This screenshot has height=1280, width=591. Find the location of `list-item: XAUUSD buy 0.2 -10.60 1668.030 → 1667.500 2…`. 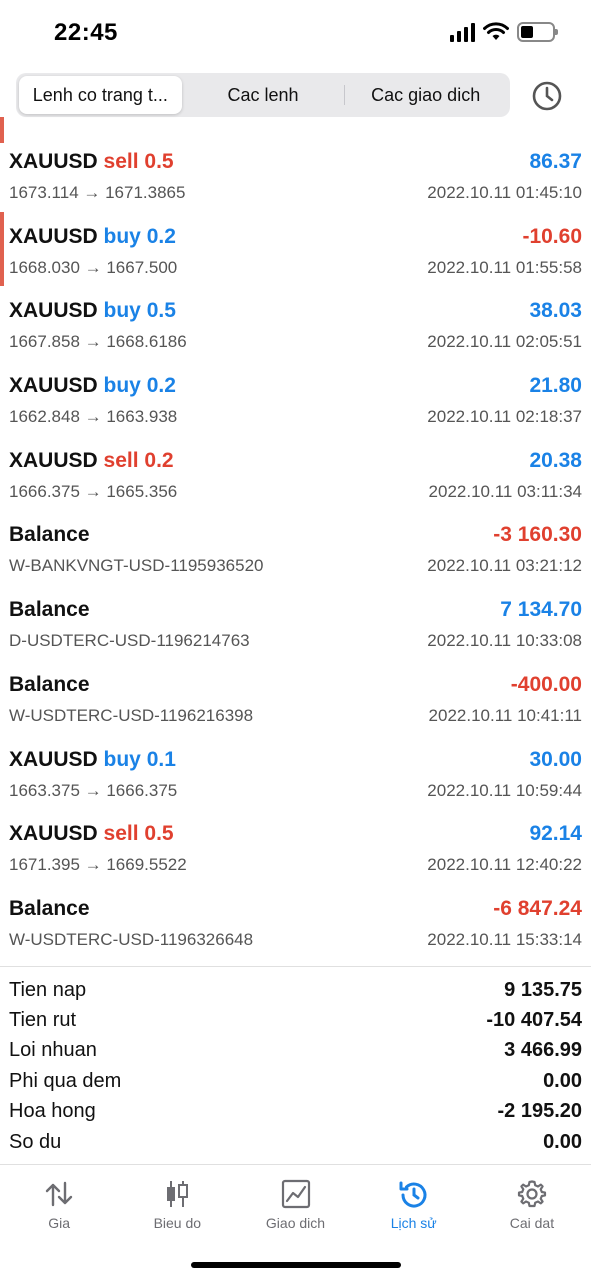

list-item: XAUUSD buy 0.2 -10.60 1668.030 → 1667.500 2… is located at coordinates (295, 249).